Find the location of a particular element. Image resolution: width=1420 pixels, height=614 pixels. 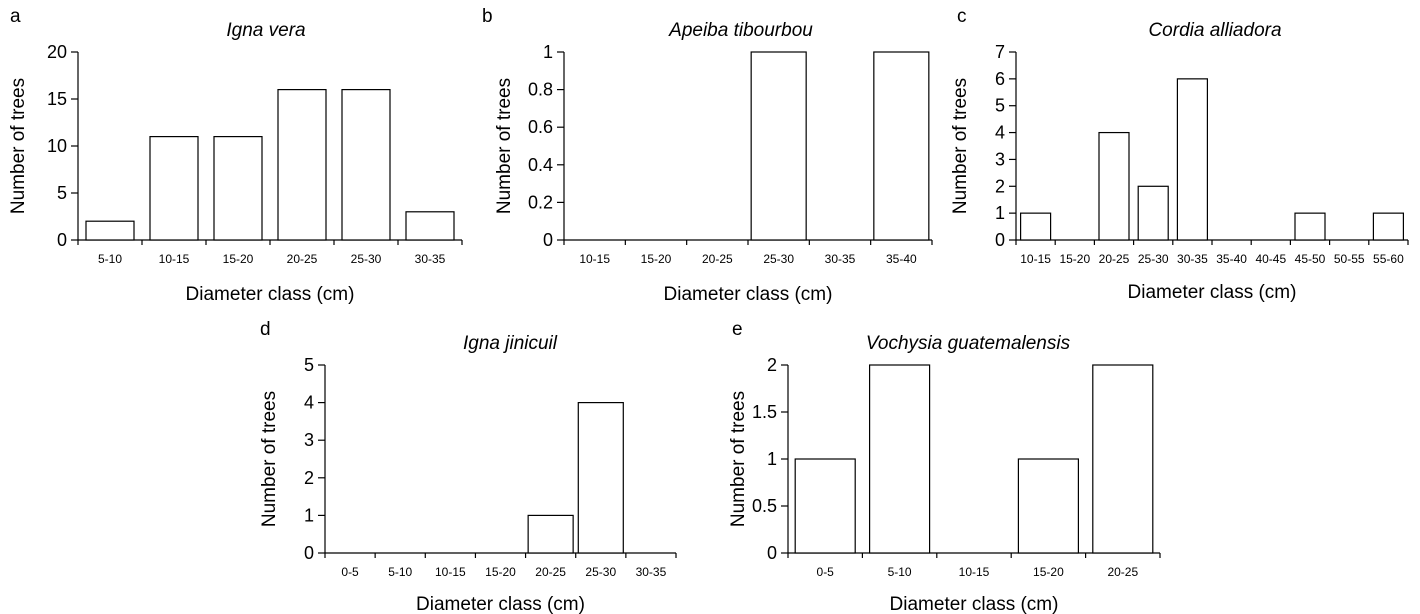

y-axis-label-b: Number of trees is located at coordinates (504, 146).